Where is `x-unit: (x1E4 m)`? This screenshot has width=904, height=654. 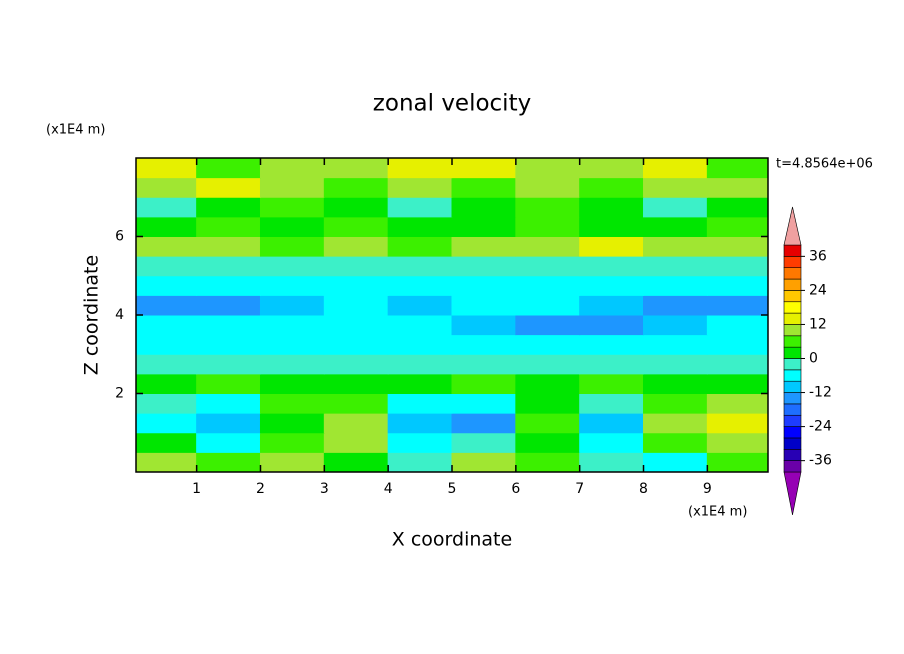 x-unit: (x1E4 m) is located at coordinates (717, 512).